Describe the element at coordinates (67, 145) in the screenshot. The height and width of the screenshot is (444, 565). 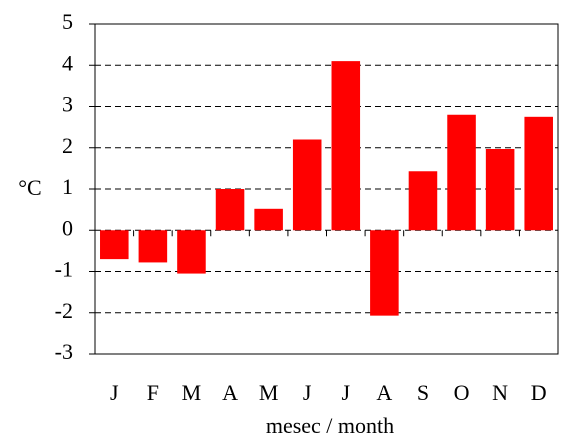
I see `y-tick-label: 2` at that location.